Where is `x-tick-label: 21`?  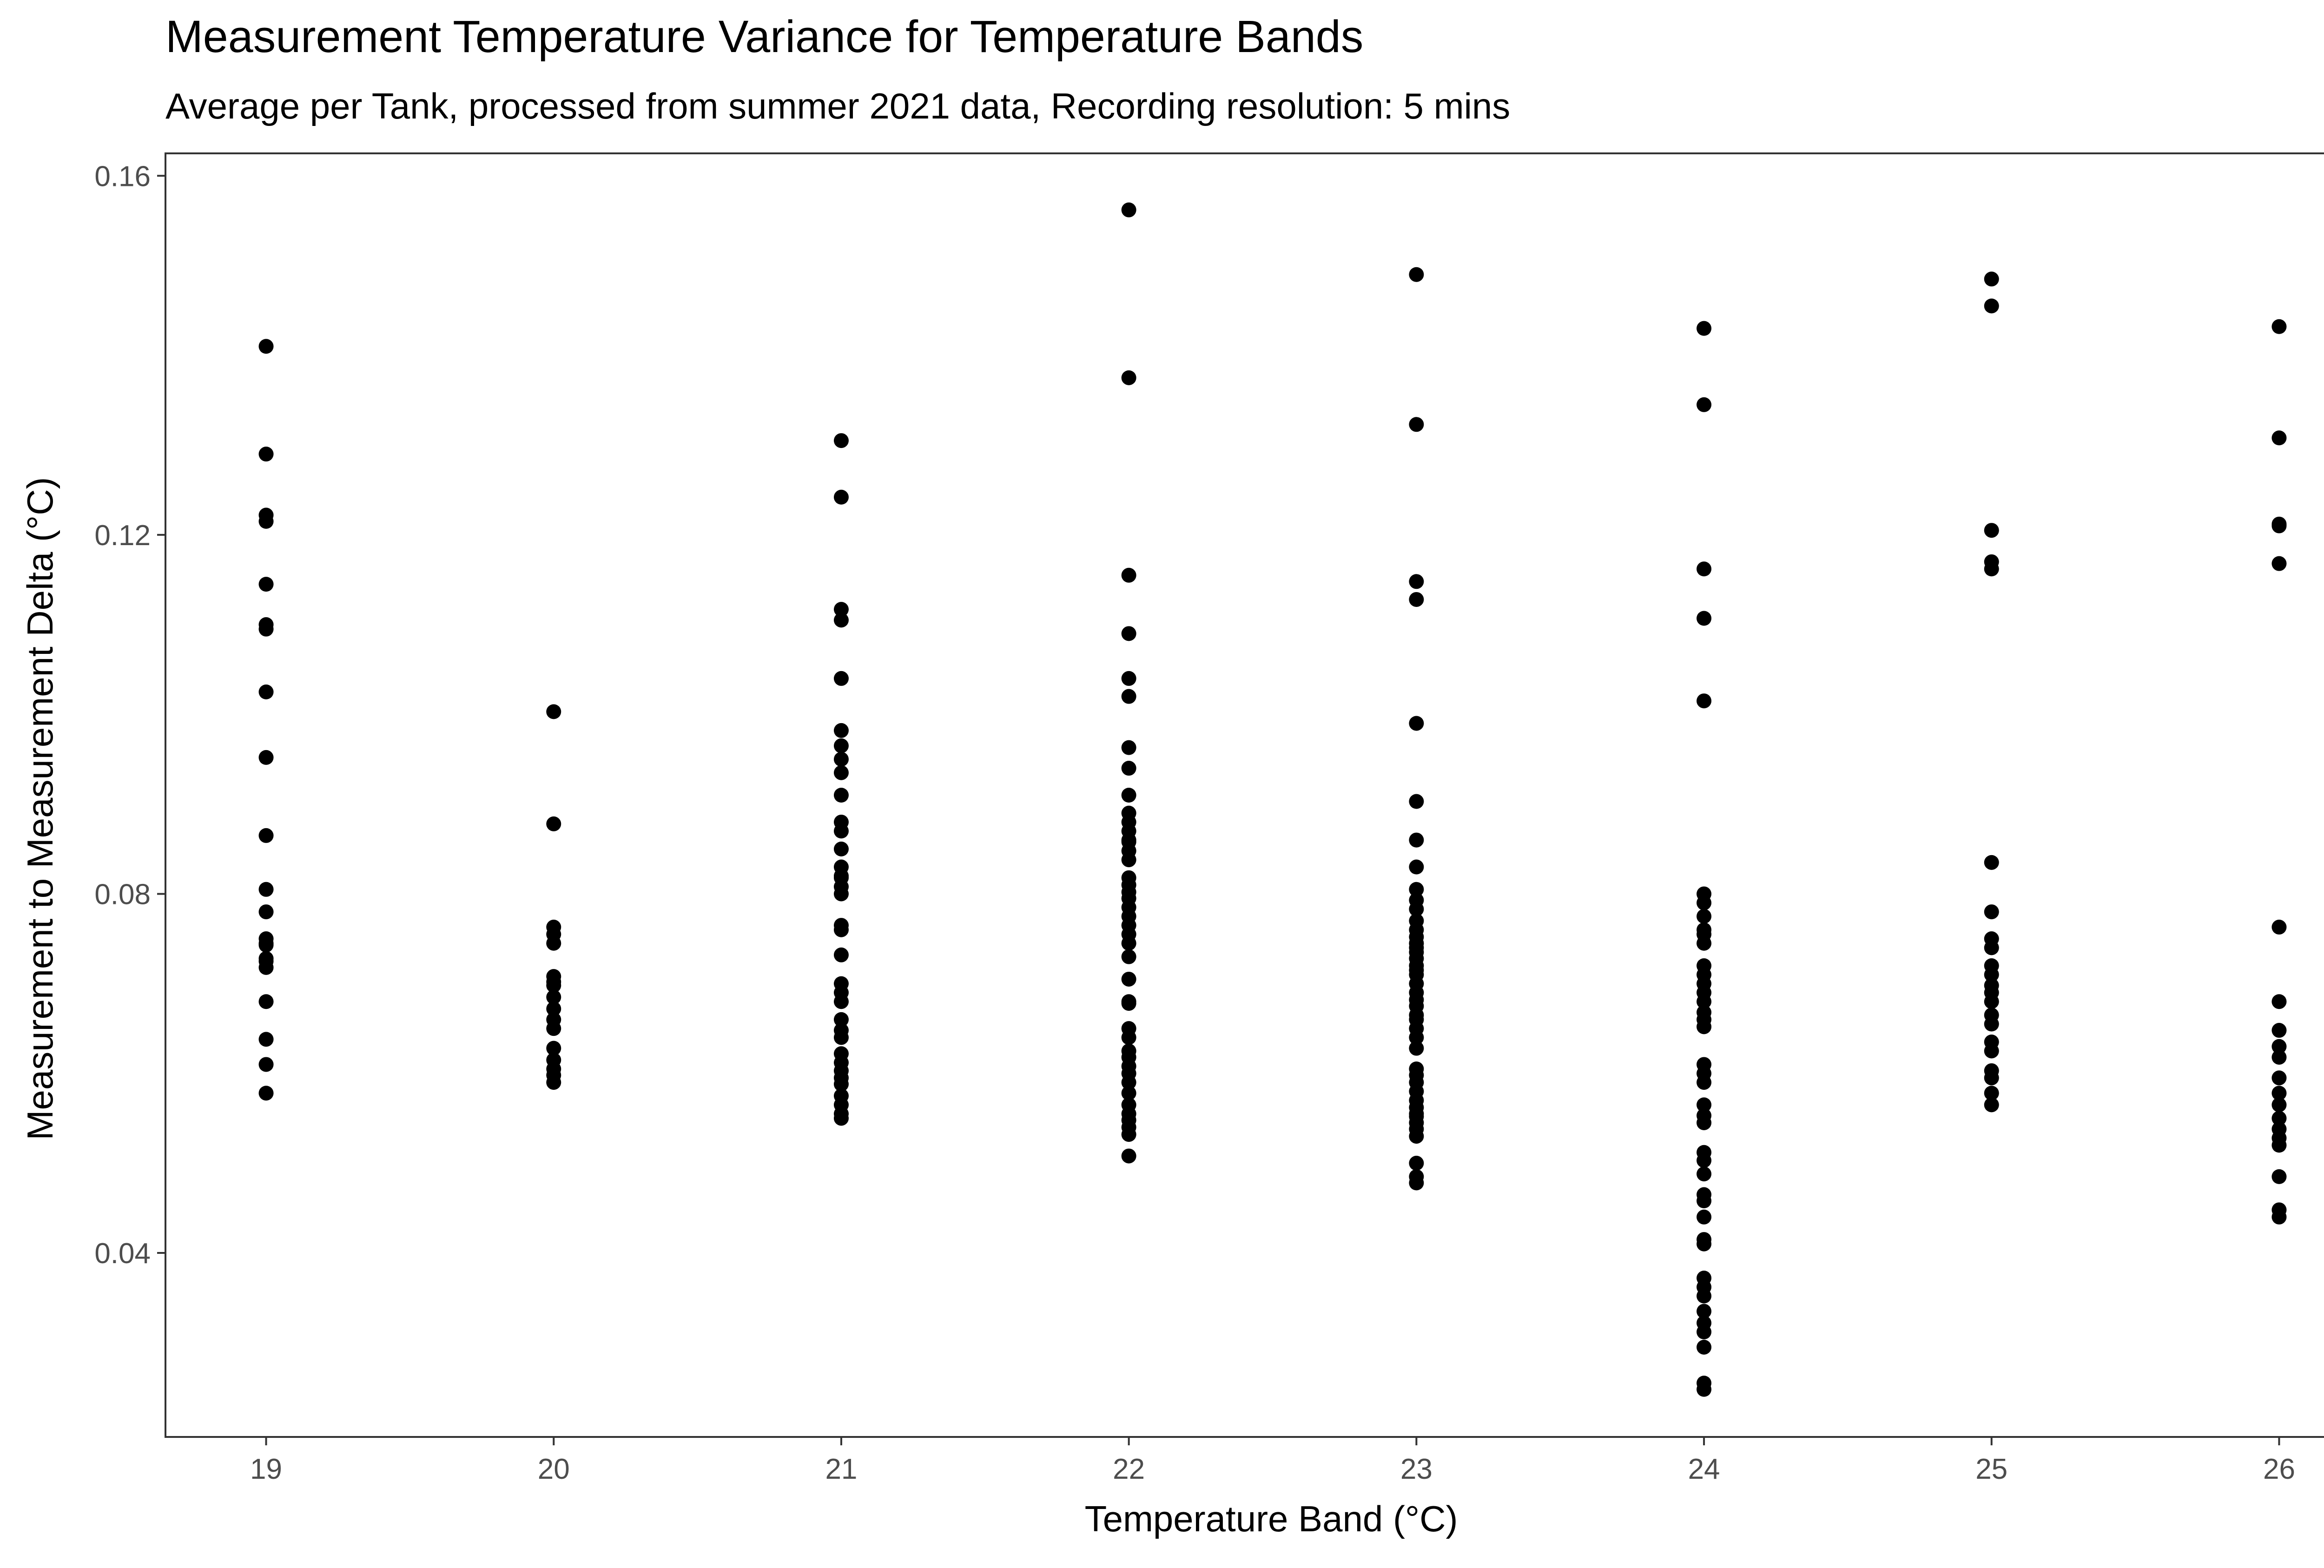 x-tick-label: 21 is located at coordinates (841, 1469).